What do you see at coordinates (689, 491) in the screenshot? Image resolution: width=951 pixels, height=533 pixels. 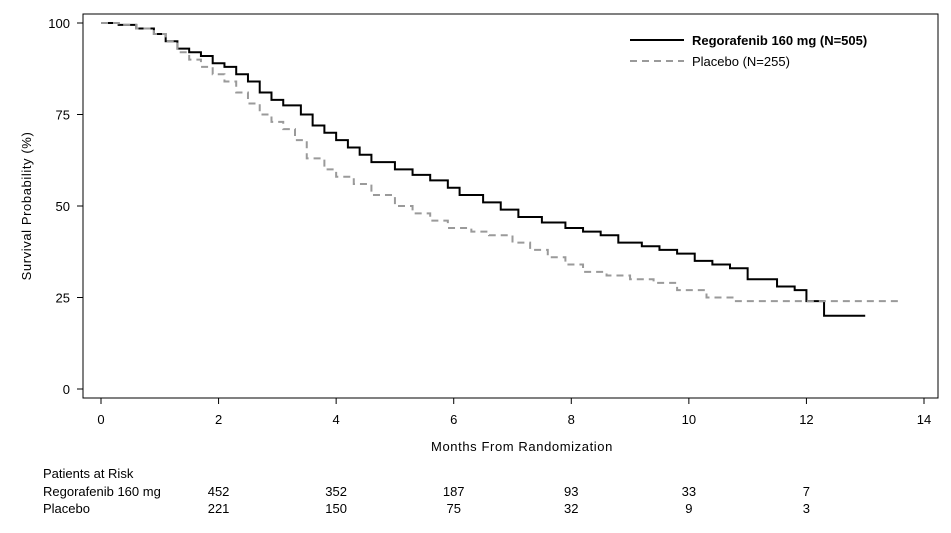 I see `risk-count: 33` at bounding box center [689, 491].